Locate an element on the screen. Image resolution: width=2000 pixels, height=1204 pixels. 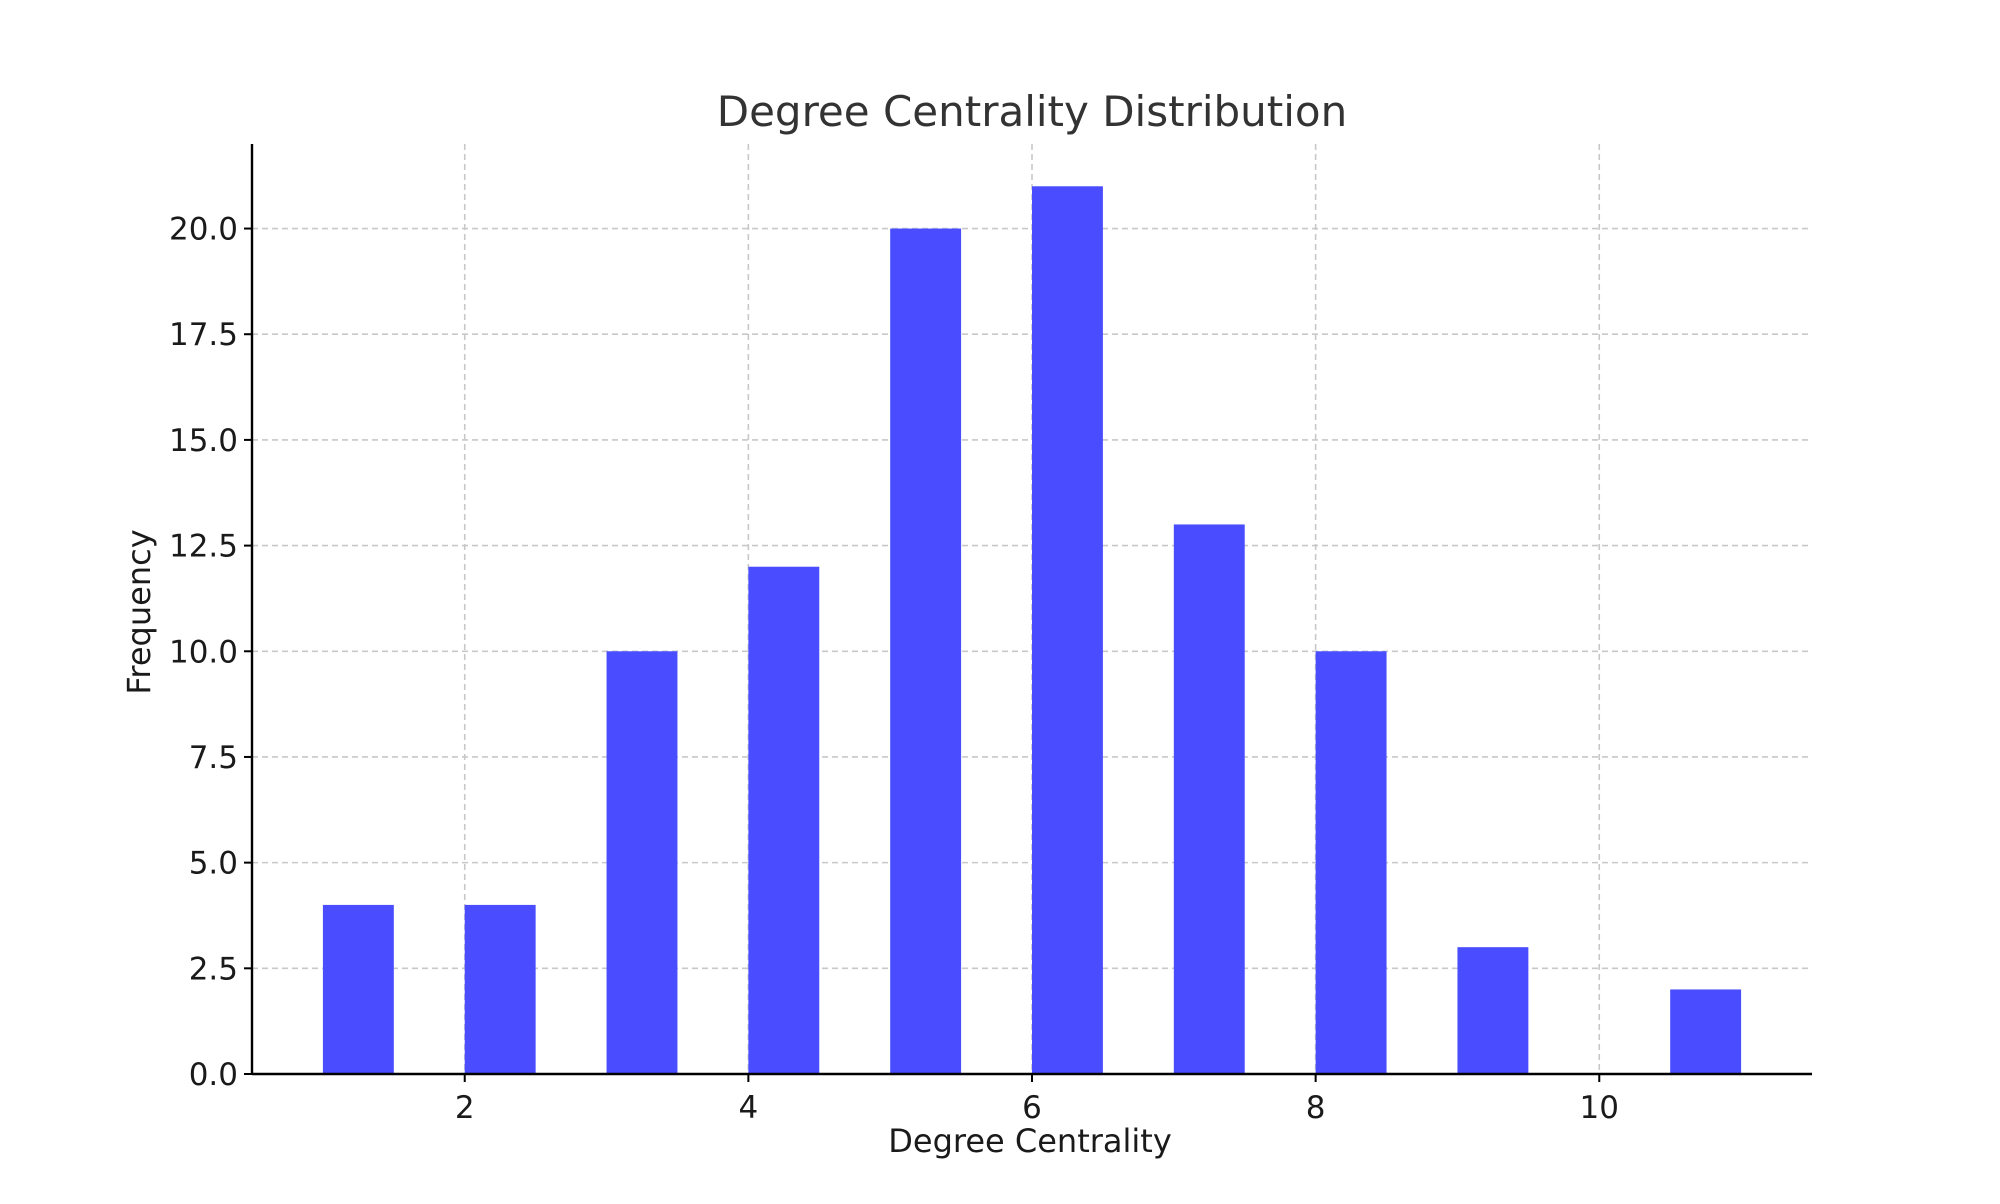
y-tick-label: 0.0 is located at coordinates (213, 1075).